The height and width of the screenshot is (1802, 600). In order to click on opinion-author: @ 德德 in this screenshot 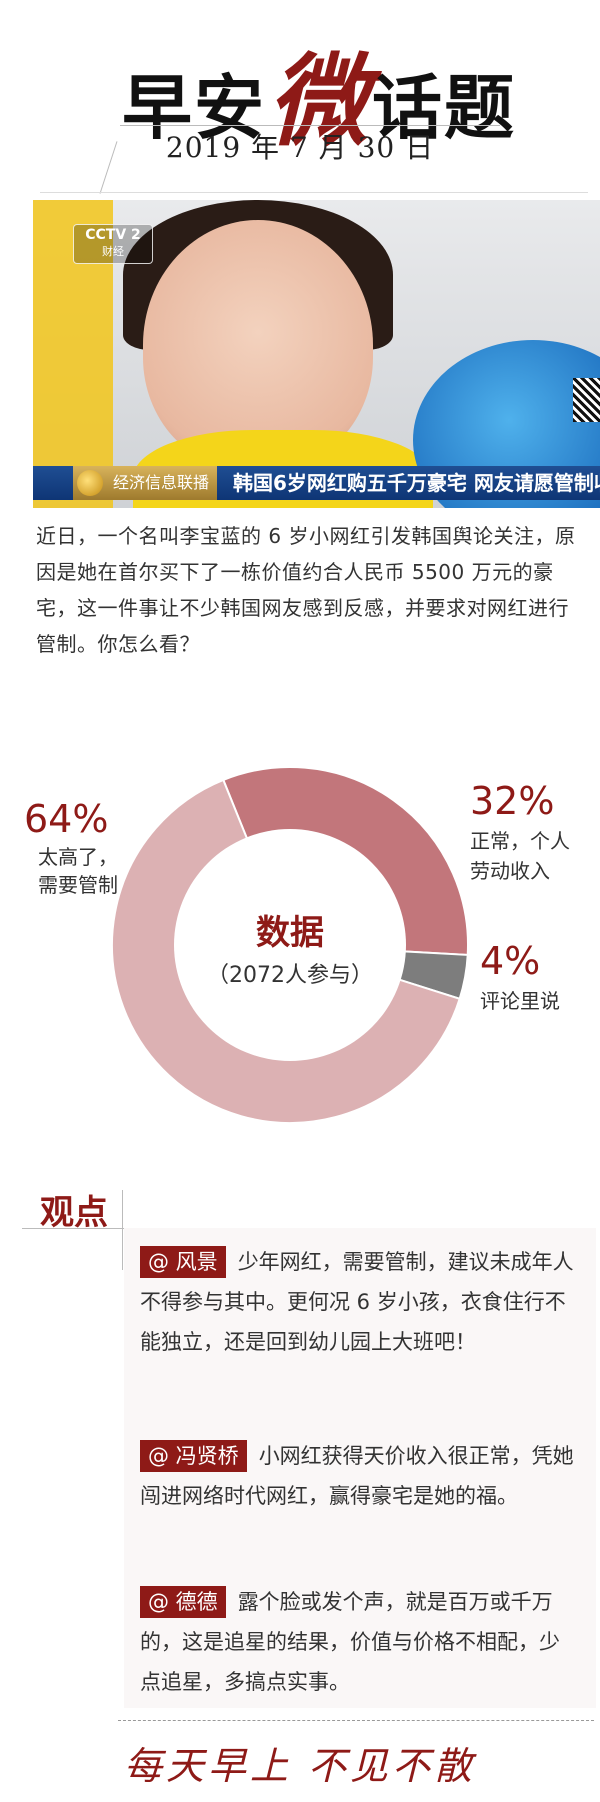, I will do `click(183, 1602)`.